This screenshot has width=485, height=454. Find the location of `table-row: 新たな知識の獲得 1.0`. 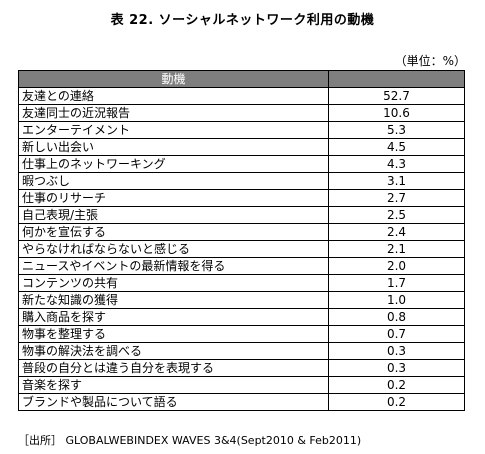

table-row: 新たな知識の獲得 1.0 is located at coordinates (241, 300).